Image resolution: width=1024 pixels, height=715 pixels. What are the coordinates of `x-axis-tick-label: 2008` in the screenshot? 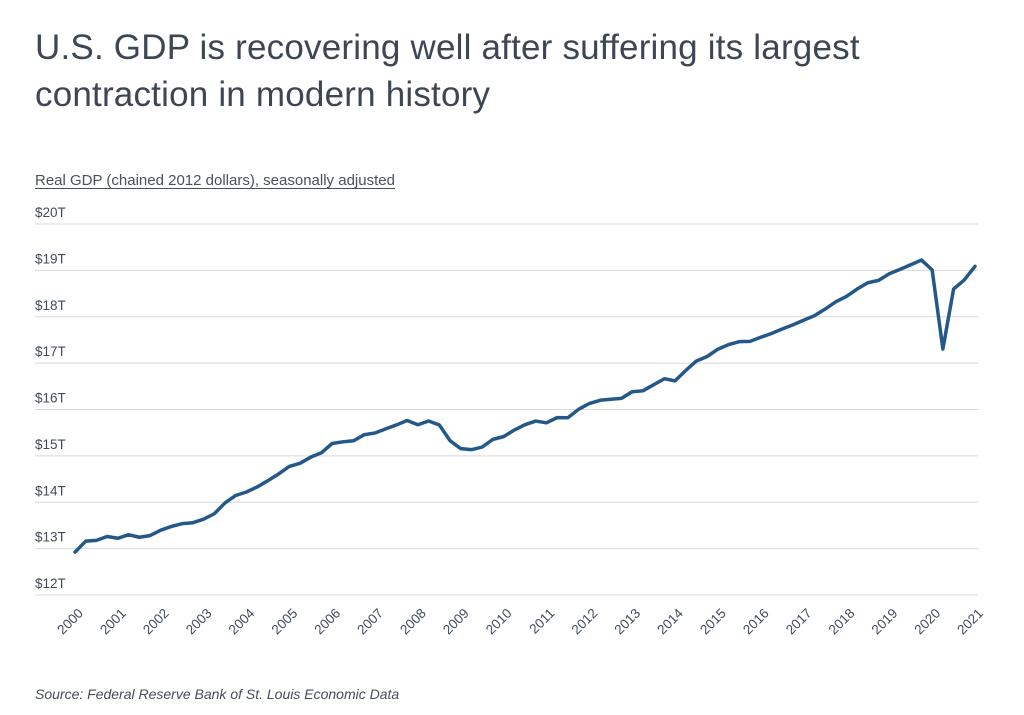 It's located at (413, 622).